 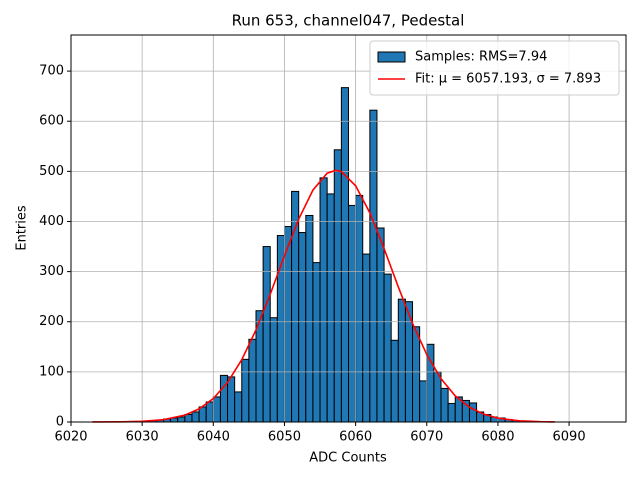 I want to click on x-tick-label: 6070, so click(x=426, y=437).